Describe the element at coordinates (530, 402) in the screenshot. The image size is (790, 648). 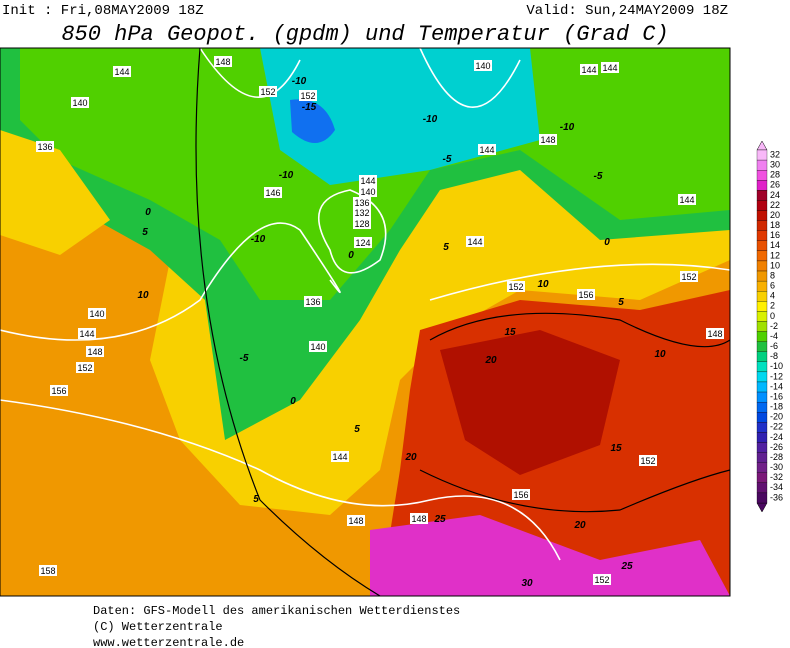
I see `hotter-zone` at that location.